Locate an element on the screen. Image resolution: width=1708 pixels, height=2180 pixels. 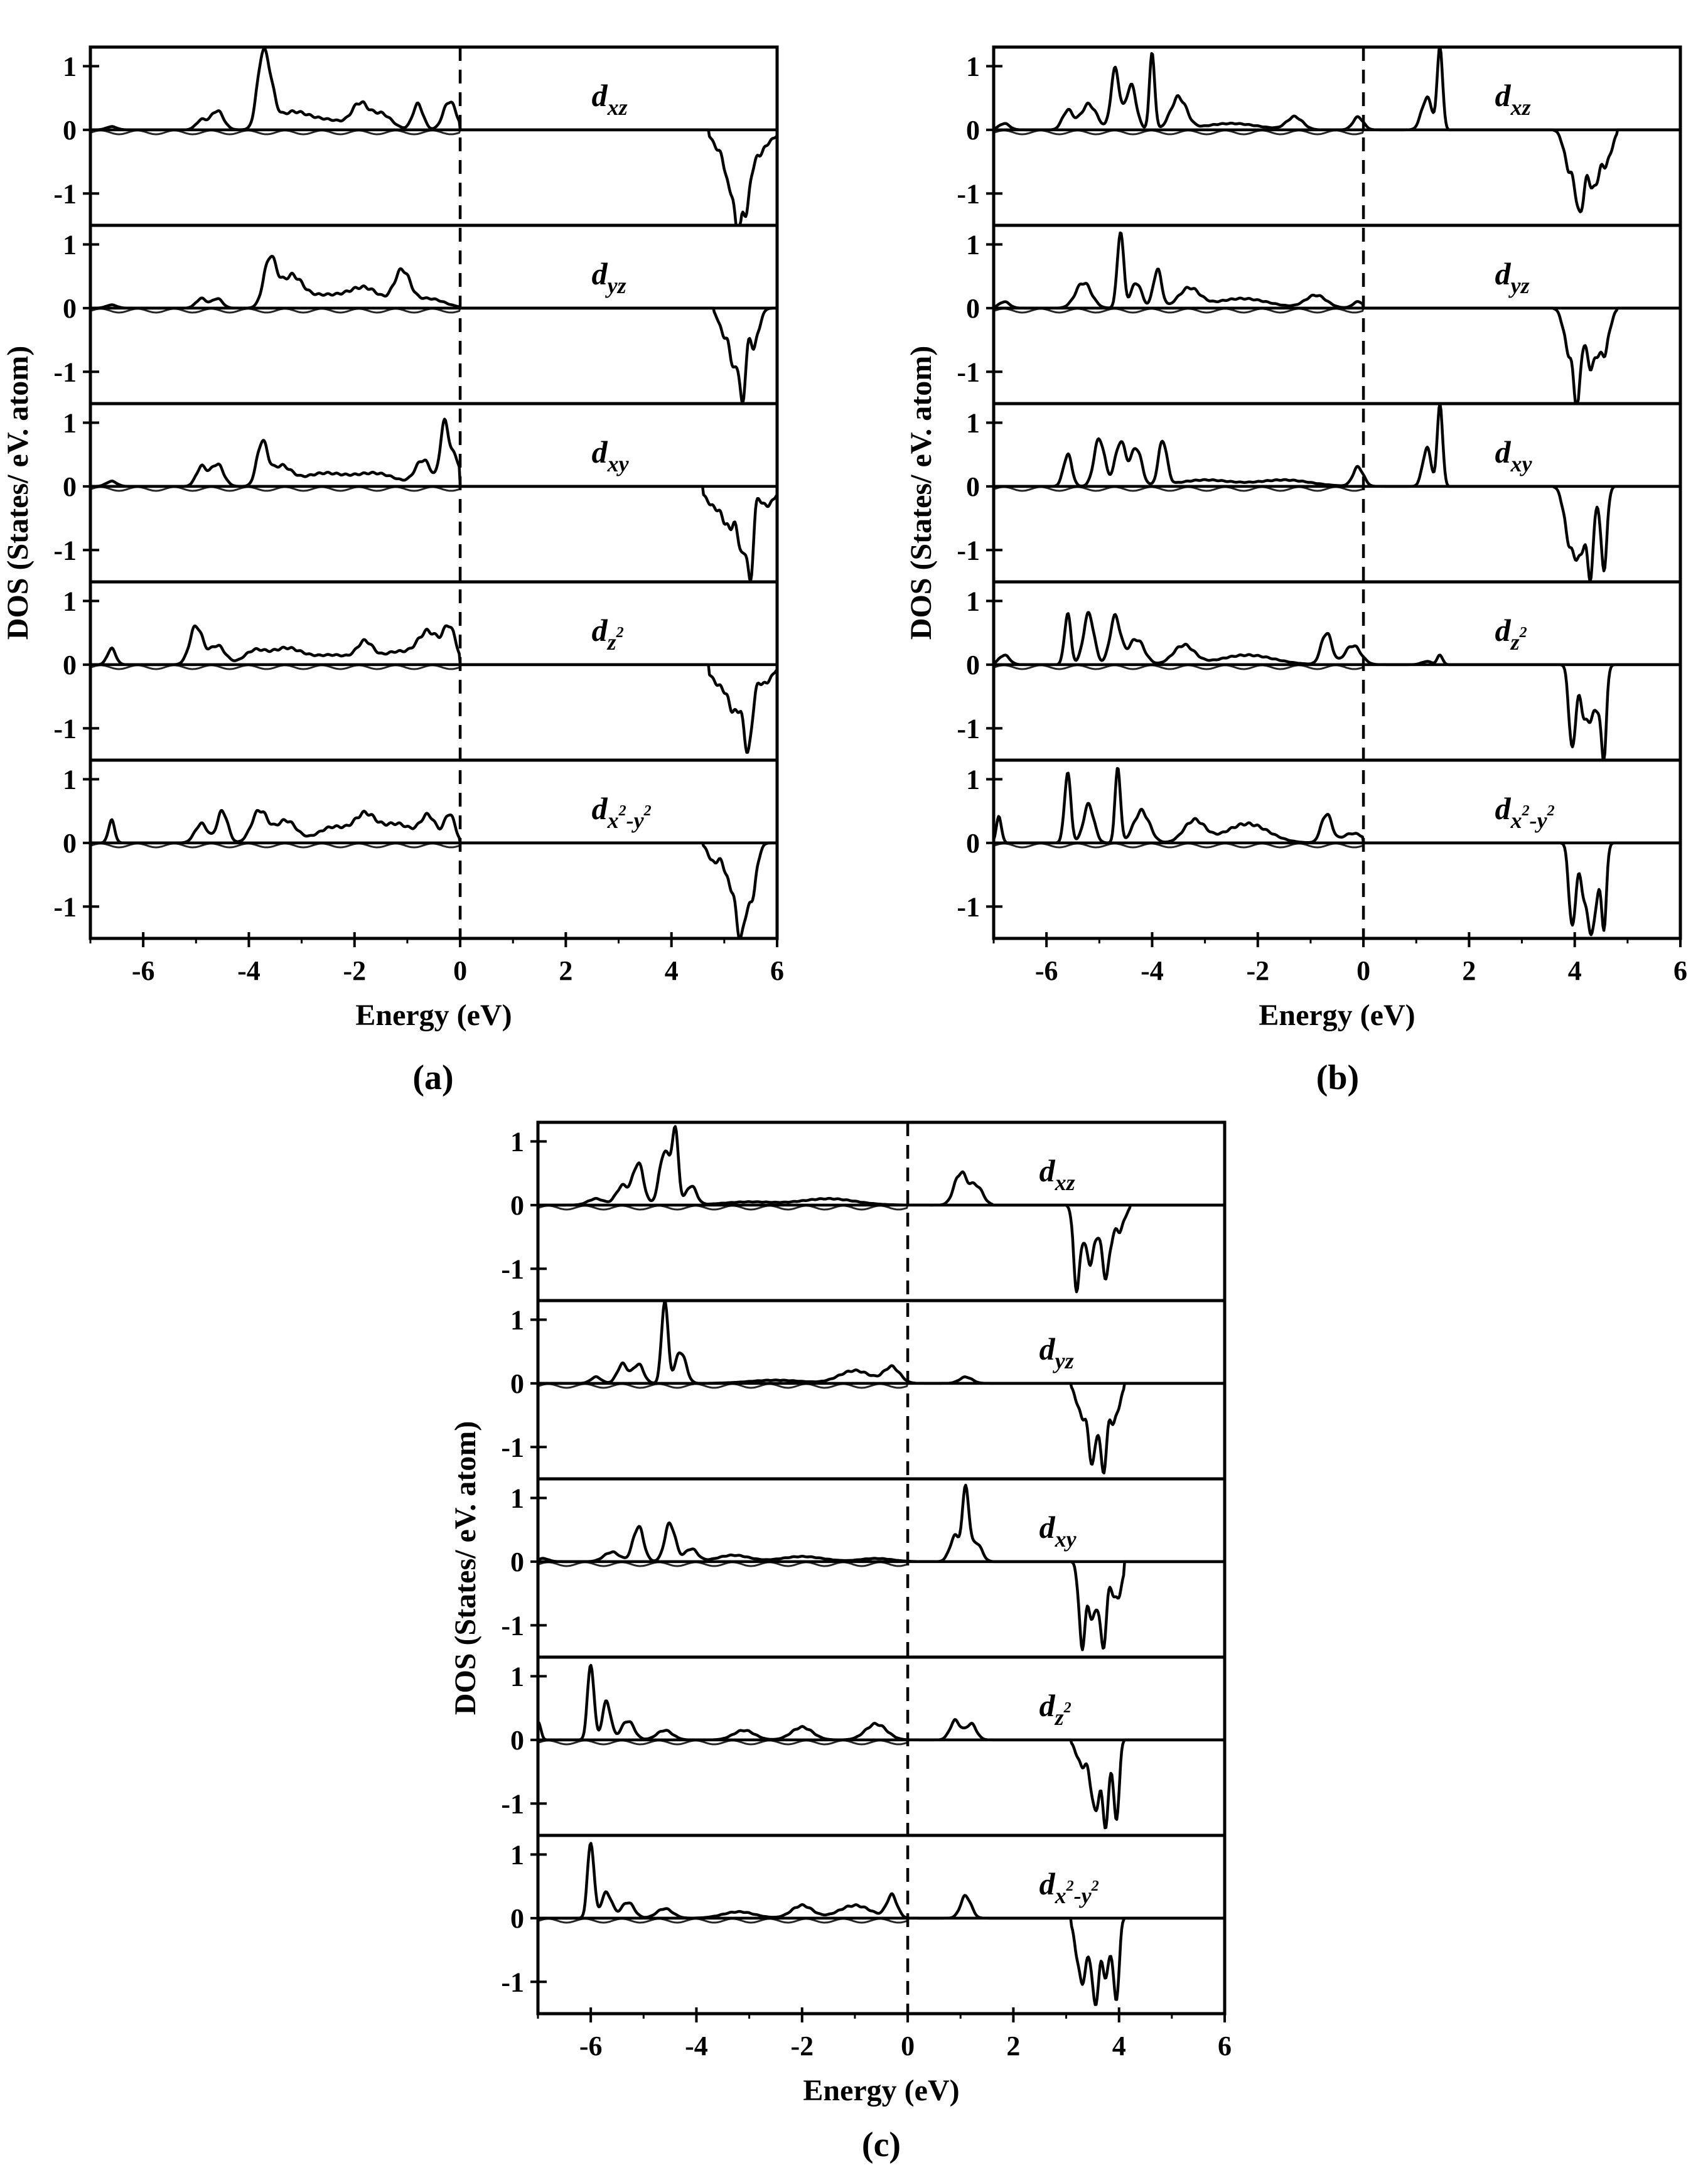
subplot-d_xy: 1 0 -1 dxy is located at coordinates (416, 493).